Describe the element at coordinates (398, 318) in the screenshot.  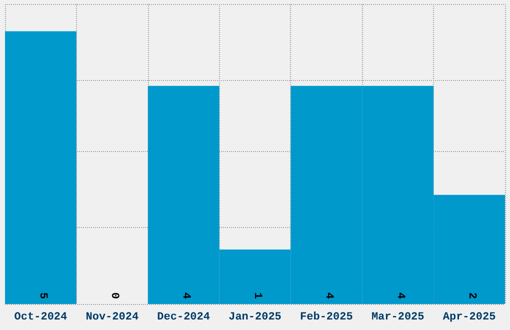
I see `x-tick-label: Mar-2025` at that location.